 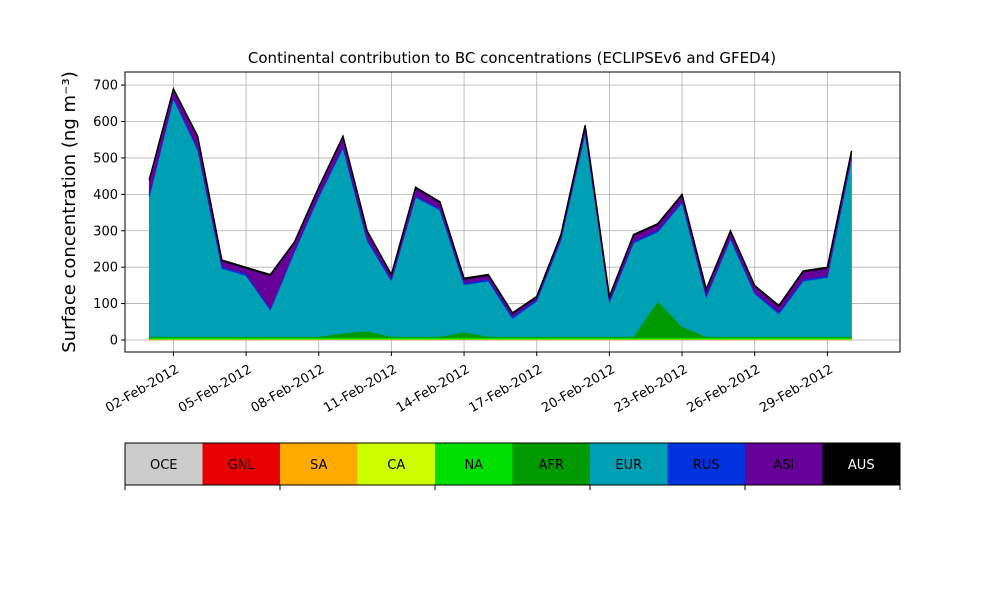 What do you see at coordinates (473, 465) in the screenshot?
I see `legend-label: NA` at bounding box center [473, 465].